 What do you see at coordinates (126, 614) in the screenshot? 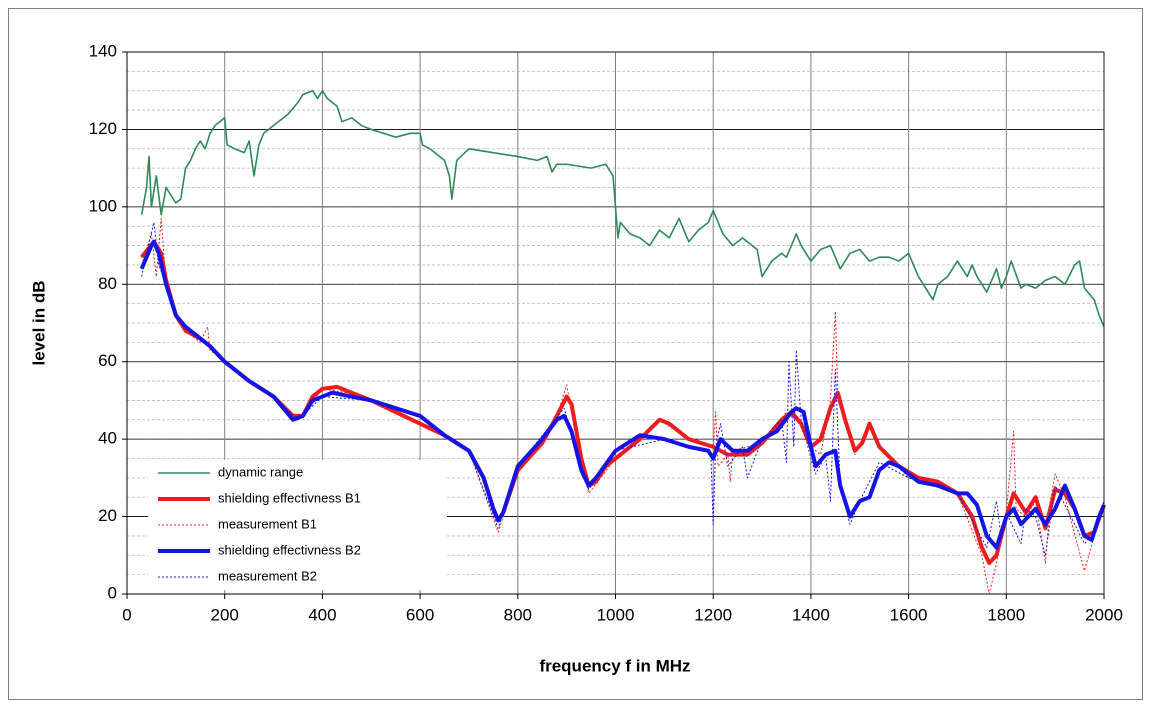
I see `x-tick-label: 0` at bounding box center [126, 614].